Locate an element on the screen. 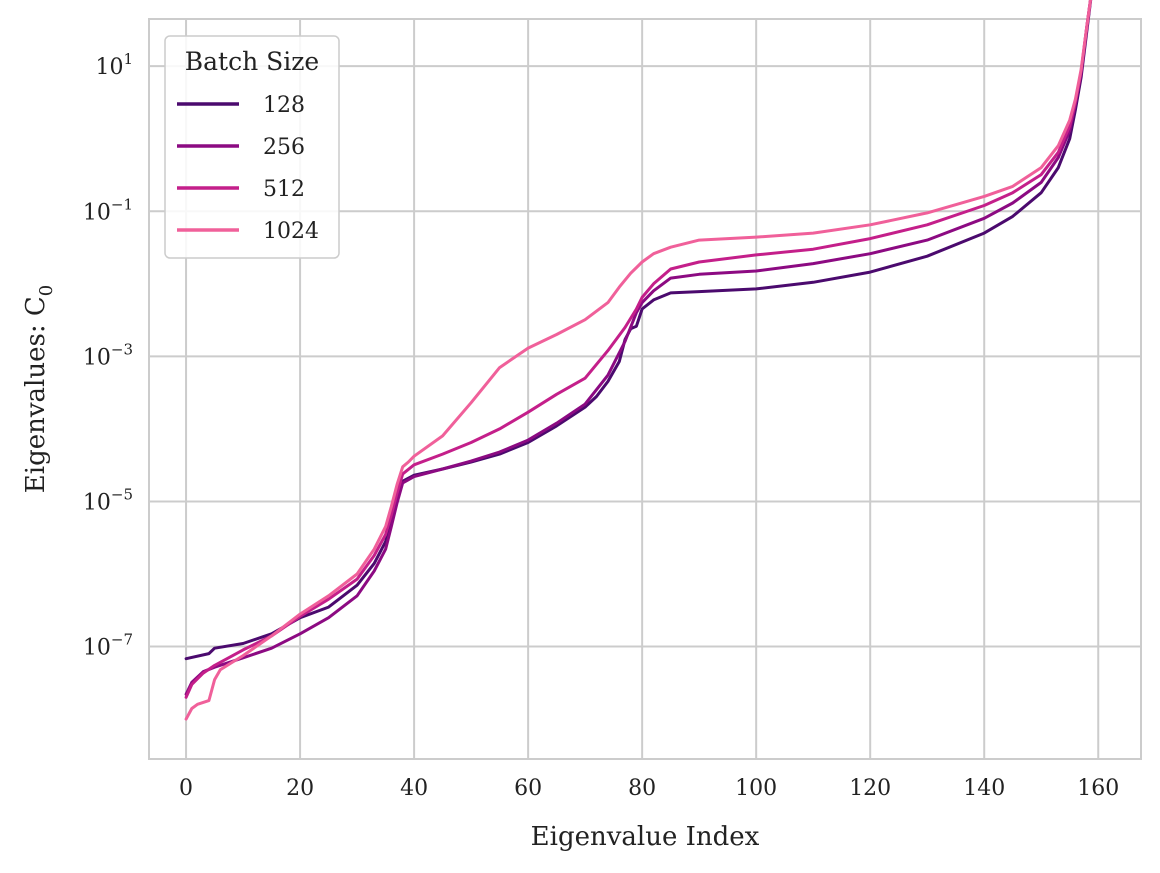  x-tick-label: 60 is located at coordinates (528, 788).